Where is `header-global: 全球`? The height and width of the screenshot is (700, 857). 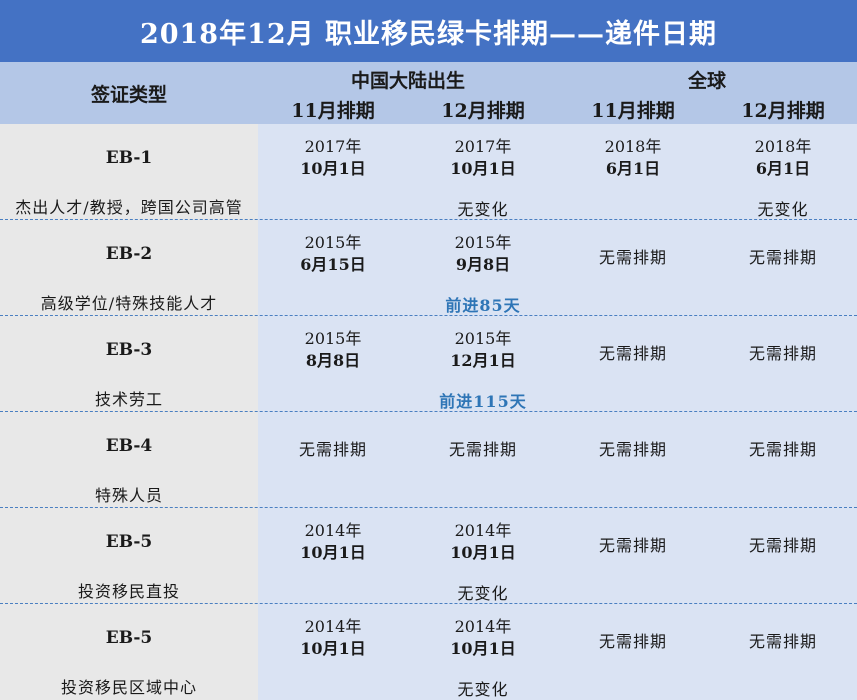 header-global: 全球 is located at coordinates (707, 81).